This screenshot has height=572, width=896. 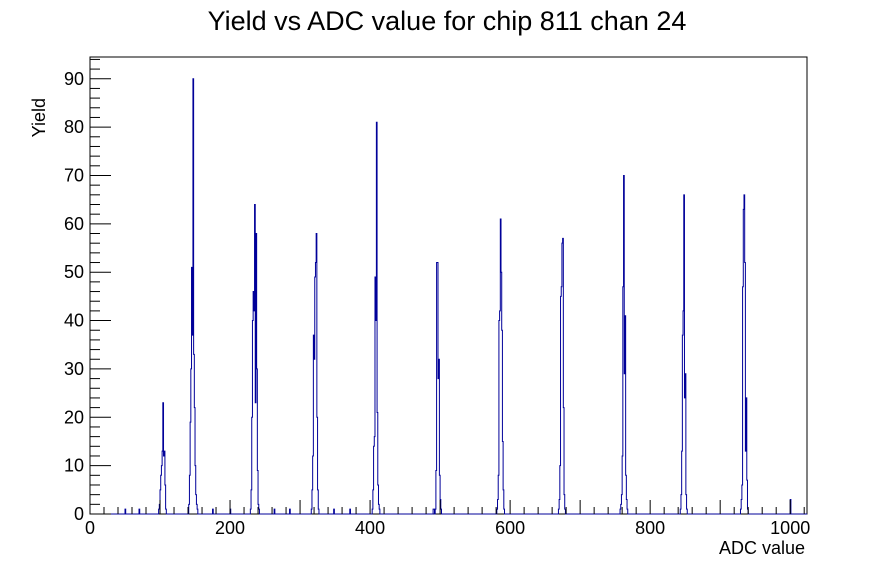 What do you see at coordinates (650, 528) in the screenshot?
I see `x-tick-label: 800` at bounding box center [650, 528].